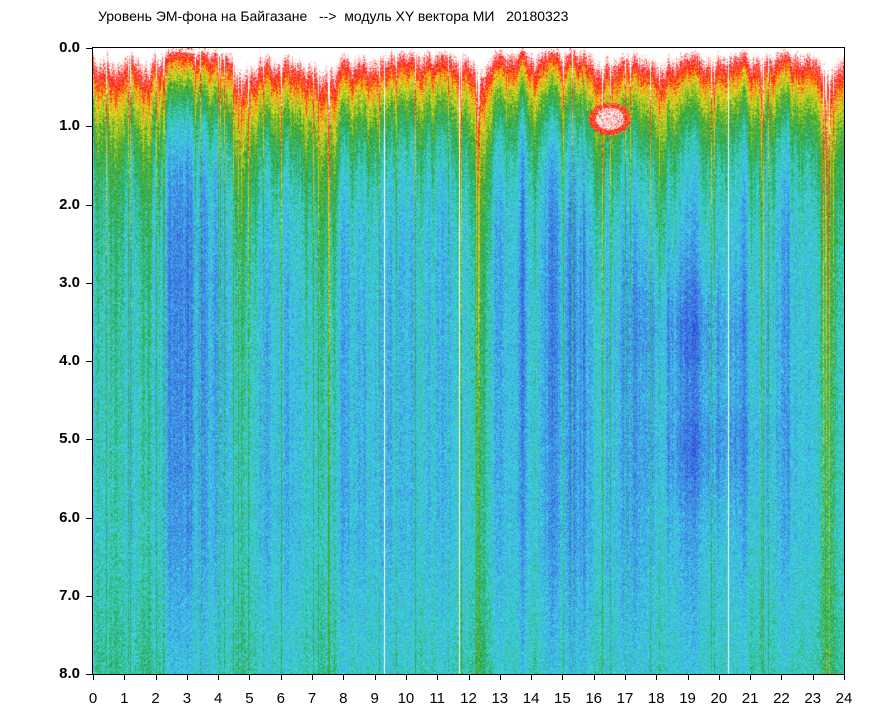 This screenshot has width=876, height=720. Describe the element at coordinates (155, 698) in the screenshot. I see `x-tick-label: 2` at that location.